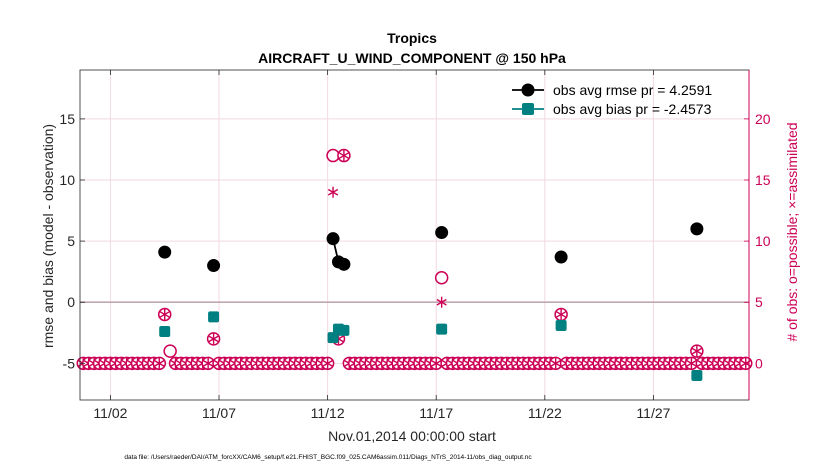 This screenshot has width=830, height=470. Describe the element at coordinates (653, 413) in the screenshot. I see `x-tick-label: 11/27` at that location.